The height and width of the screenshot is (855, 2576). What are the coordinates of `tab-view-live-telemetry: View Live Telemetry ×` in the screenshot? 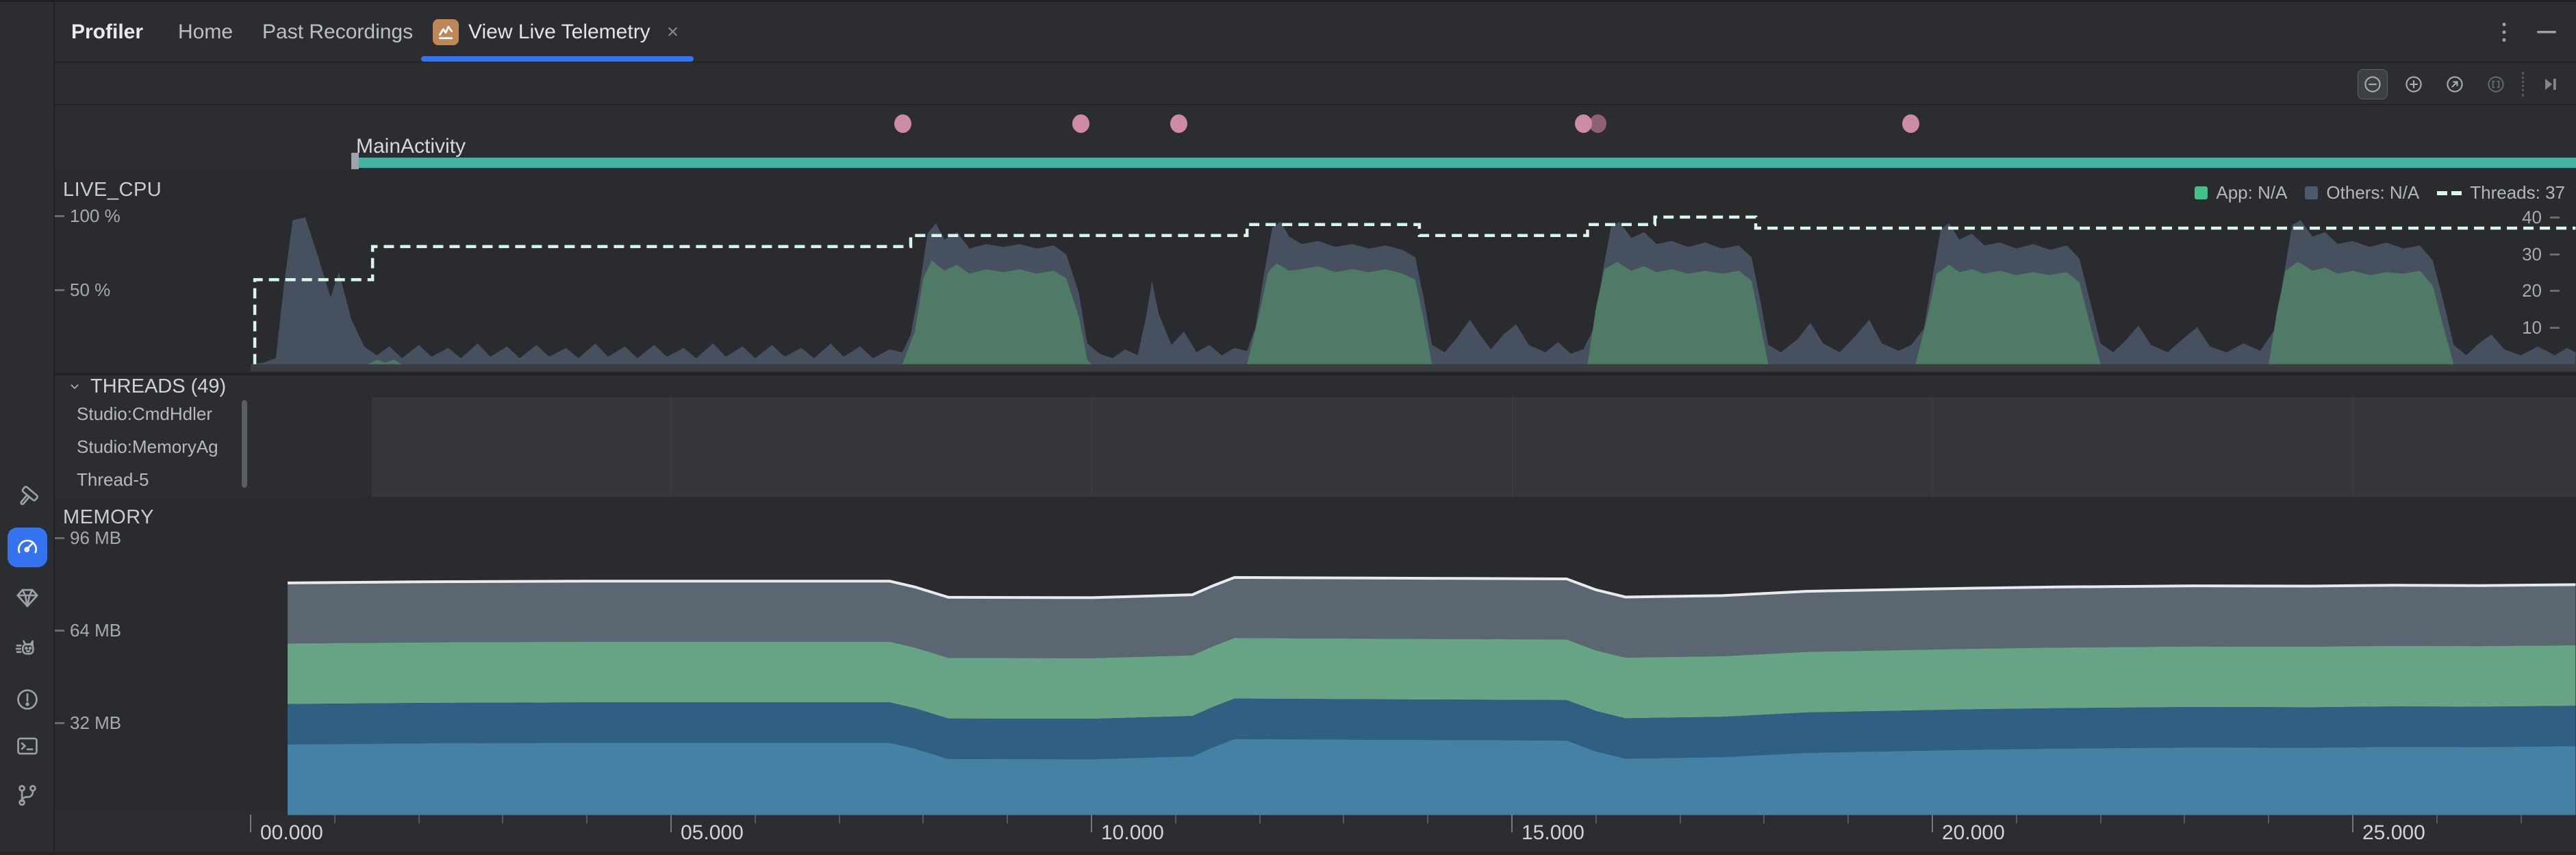 It's located at (556, 32).